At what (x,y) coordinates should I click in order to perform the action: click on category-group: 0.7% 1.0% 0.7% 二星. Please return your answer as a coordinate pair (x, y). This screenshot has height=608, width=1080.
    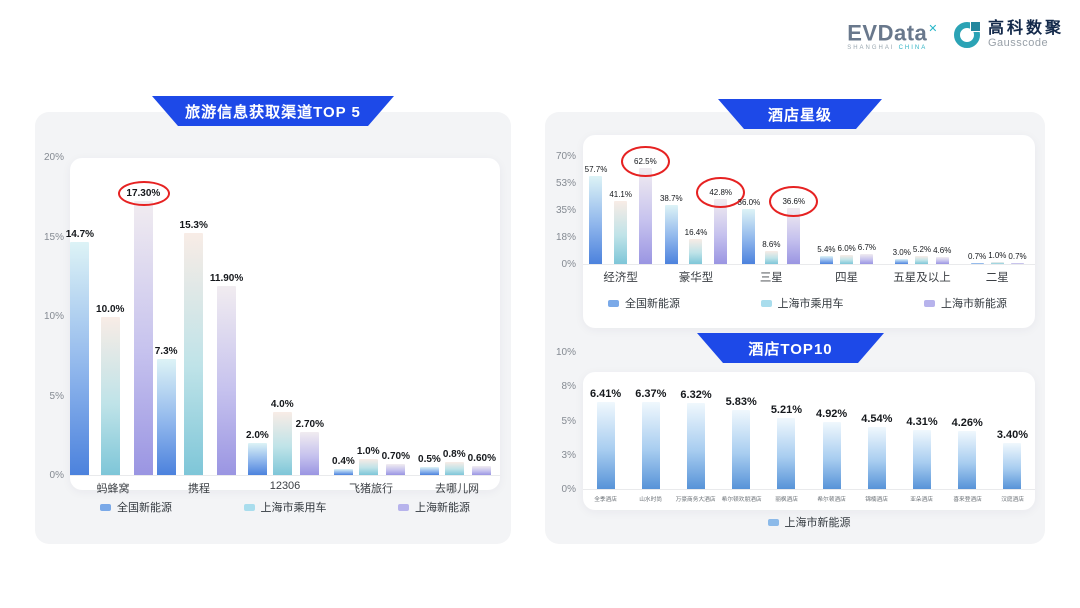
    Looking at the image, I should click on (997, 221).